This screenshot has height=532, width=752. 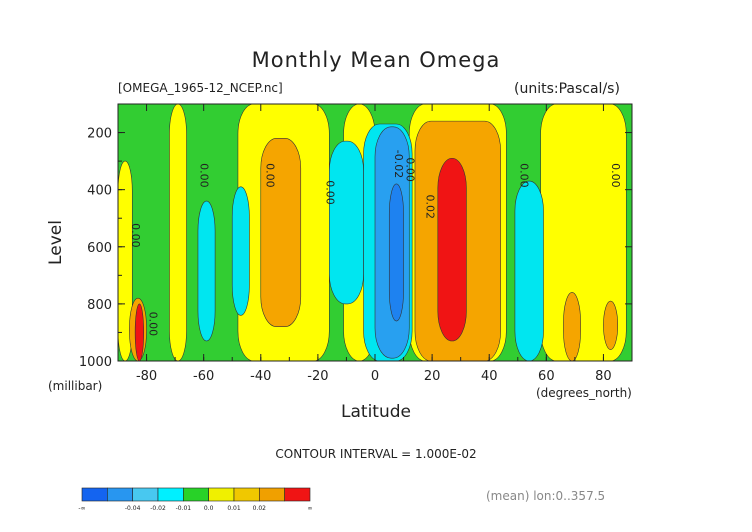 I want to click on colorbar-label-4: 0.0, so click(x=209, y=508).